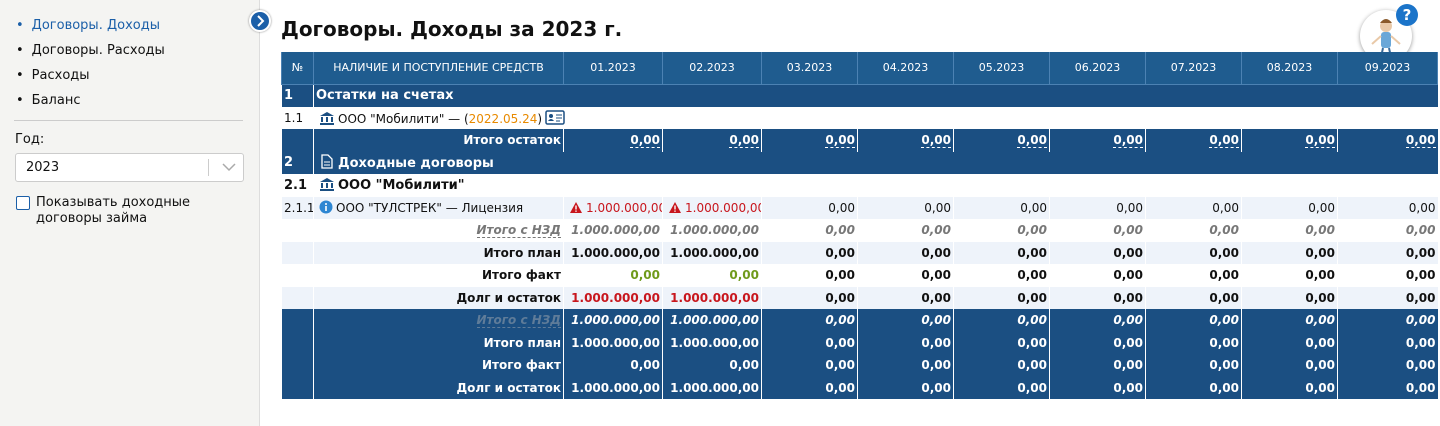  I want to click on column-header: №, so click(297, 68).